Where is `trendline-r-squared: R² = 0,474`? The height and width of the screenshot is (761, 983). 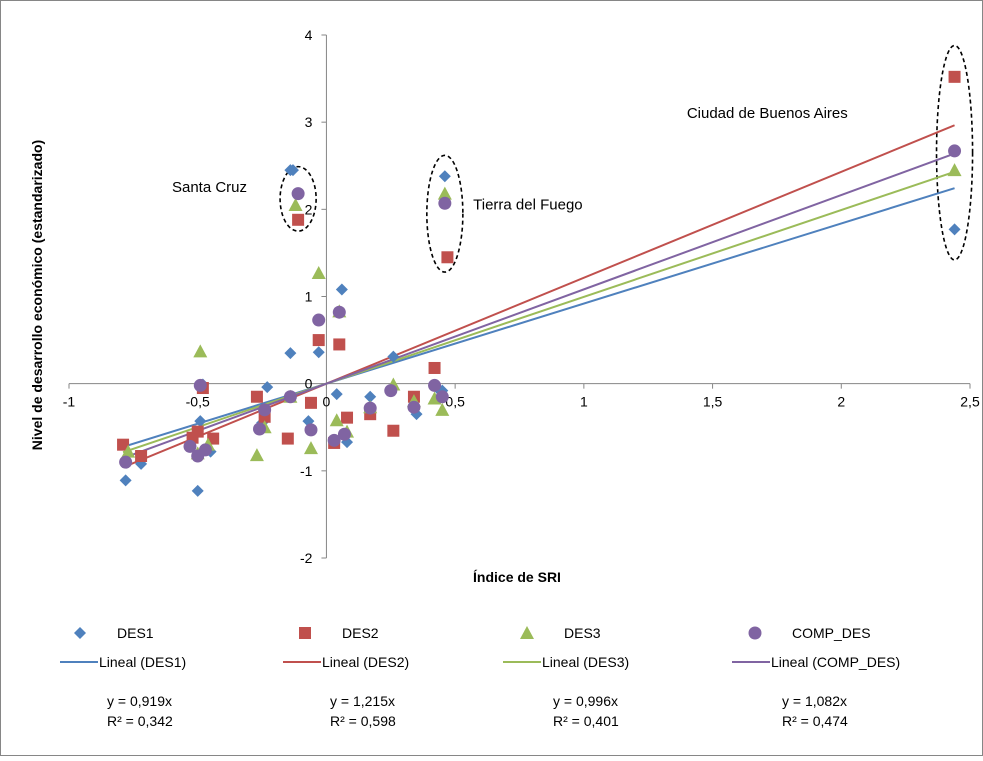 trendline-r-squared: R² = 0,474 is located at coordinates (815, 721).